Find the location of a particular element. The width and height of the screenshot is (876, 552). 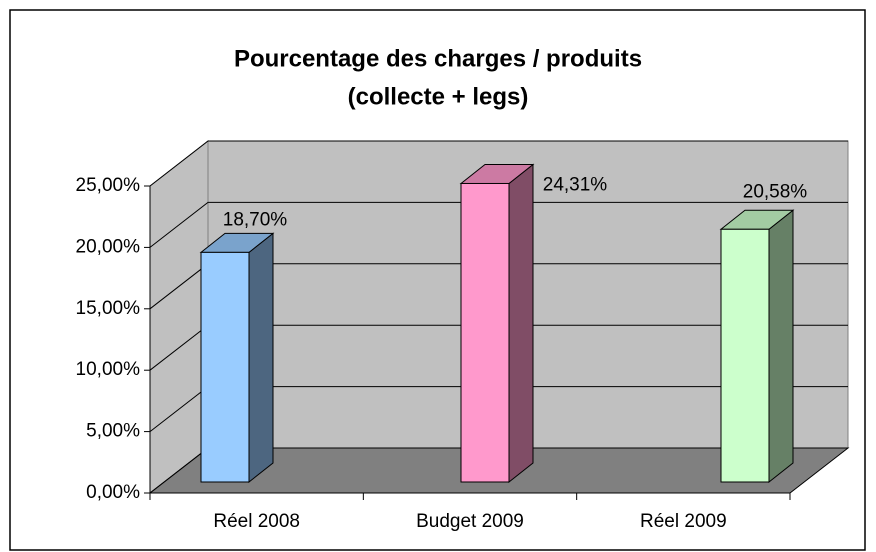

x-tick-label: Budget 2009 is located at coordinates (470, 521).